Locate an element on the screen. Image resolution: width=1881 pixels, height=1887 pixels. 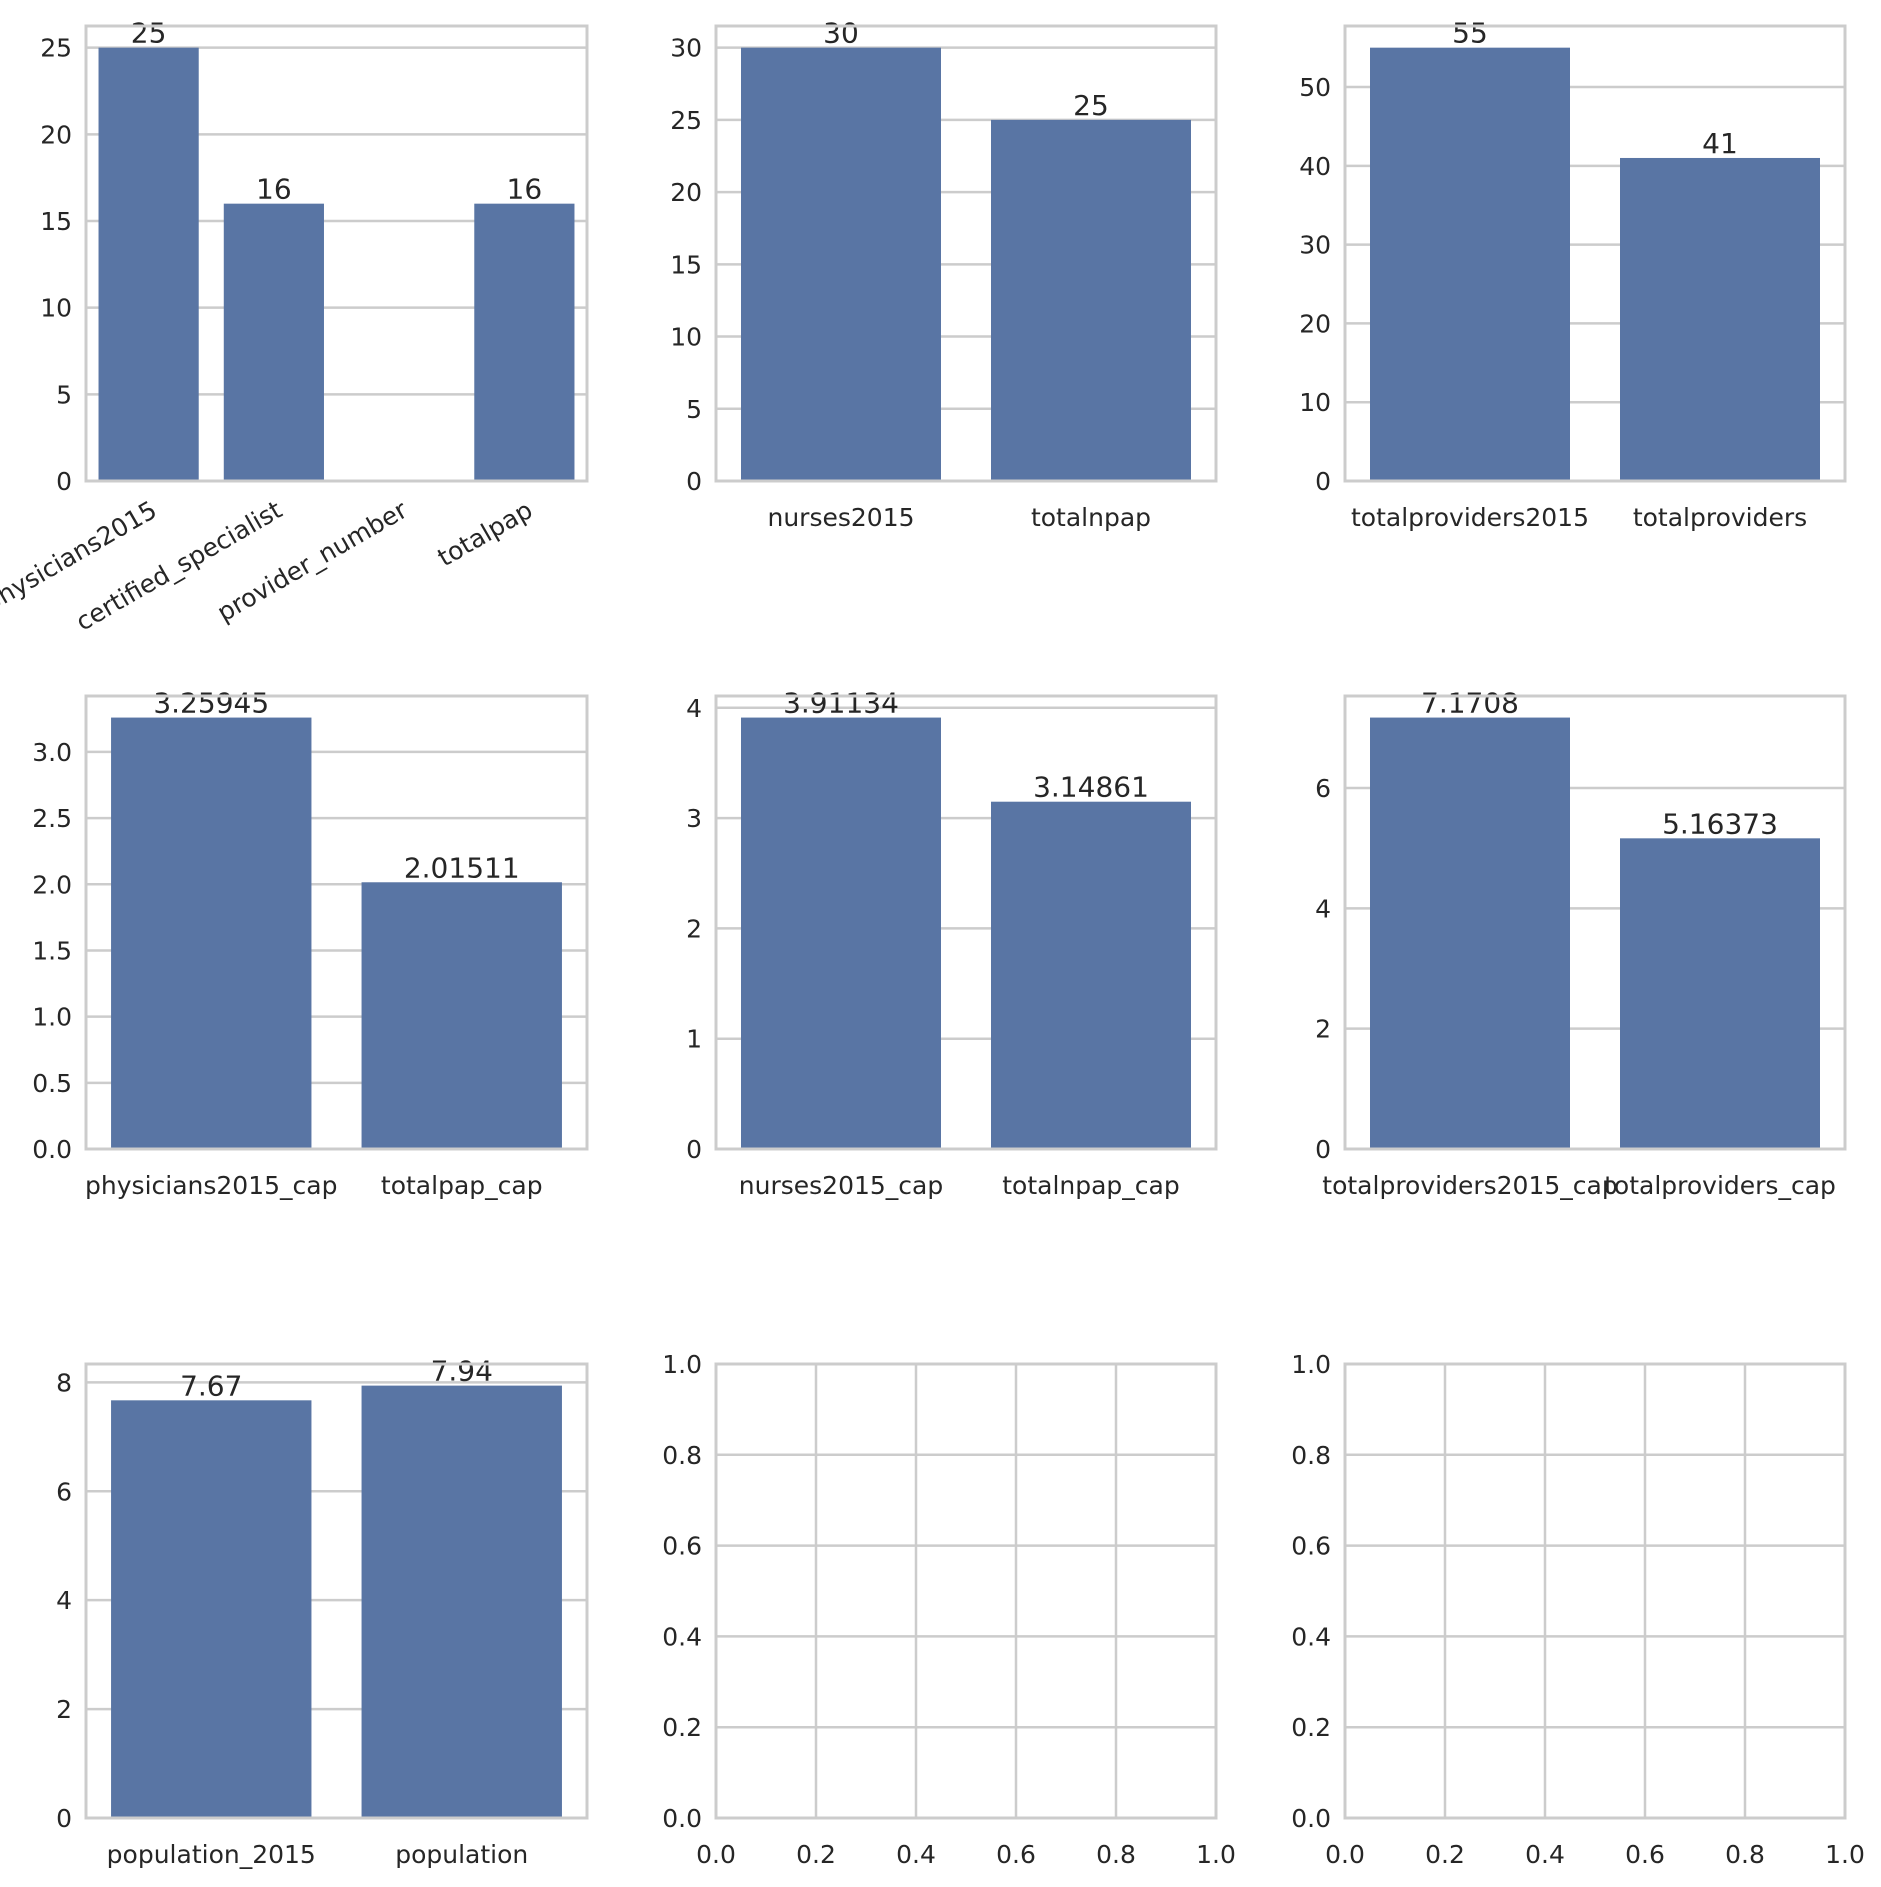
xtick-label: totalnpap is located at coordinates (1091, 517).